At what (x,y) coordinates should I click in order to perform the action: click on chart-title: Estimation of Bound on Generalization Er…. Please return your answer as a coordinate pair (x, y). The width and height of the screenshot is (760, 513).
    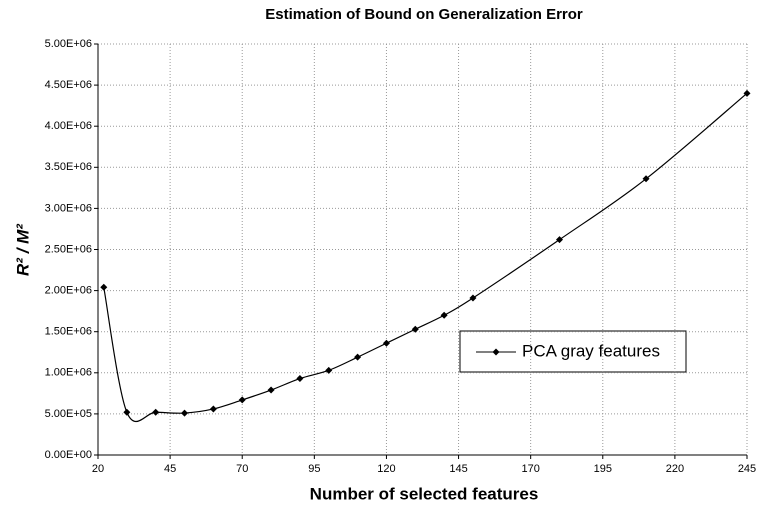
    Looking at the image, I should click on (424, 14).